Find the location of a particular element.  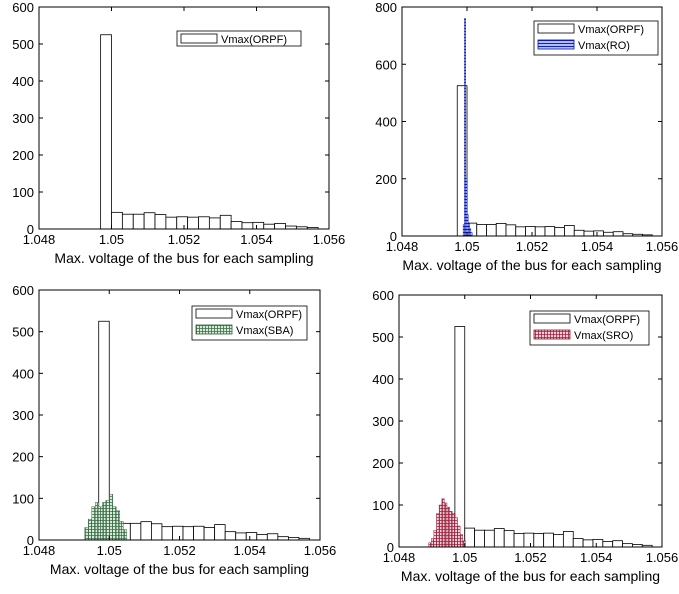

legend-label: Vmax(ORPF) is located at coordinates (611, 30).